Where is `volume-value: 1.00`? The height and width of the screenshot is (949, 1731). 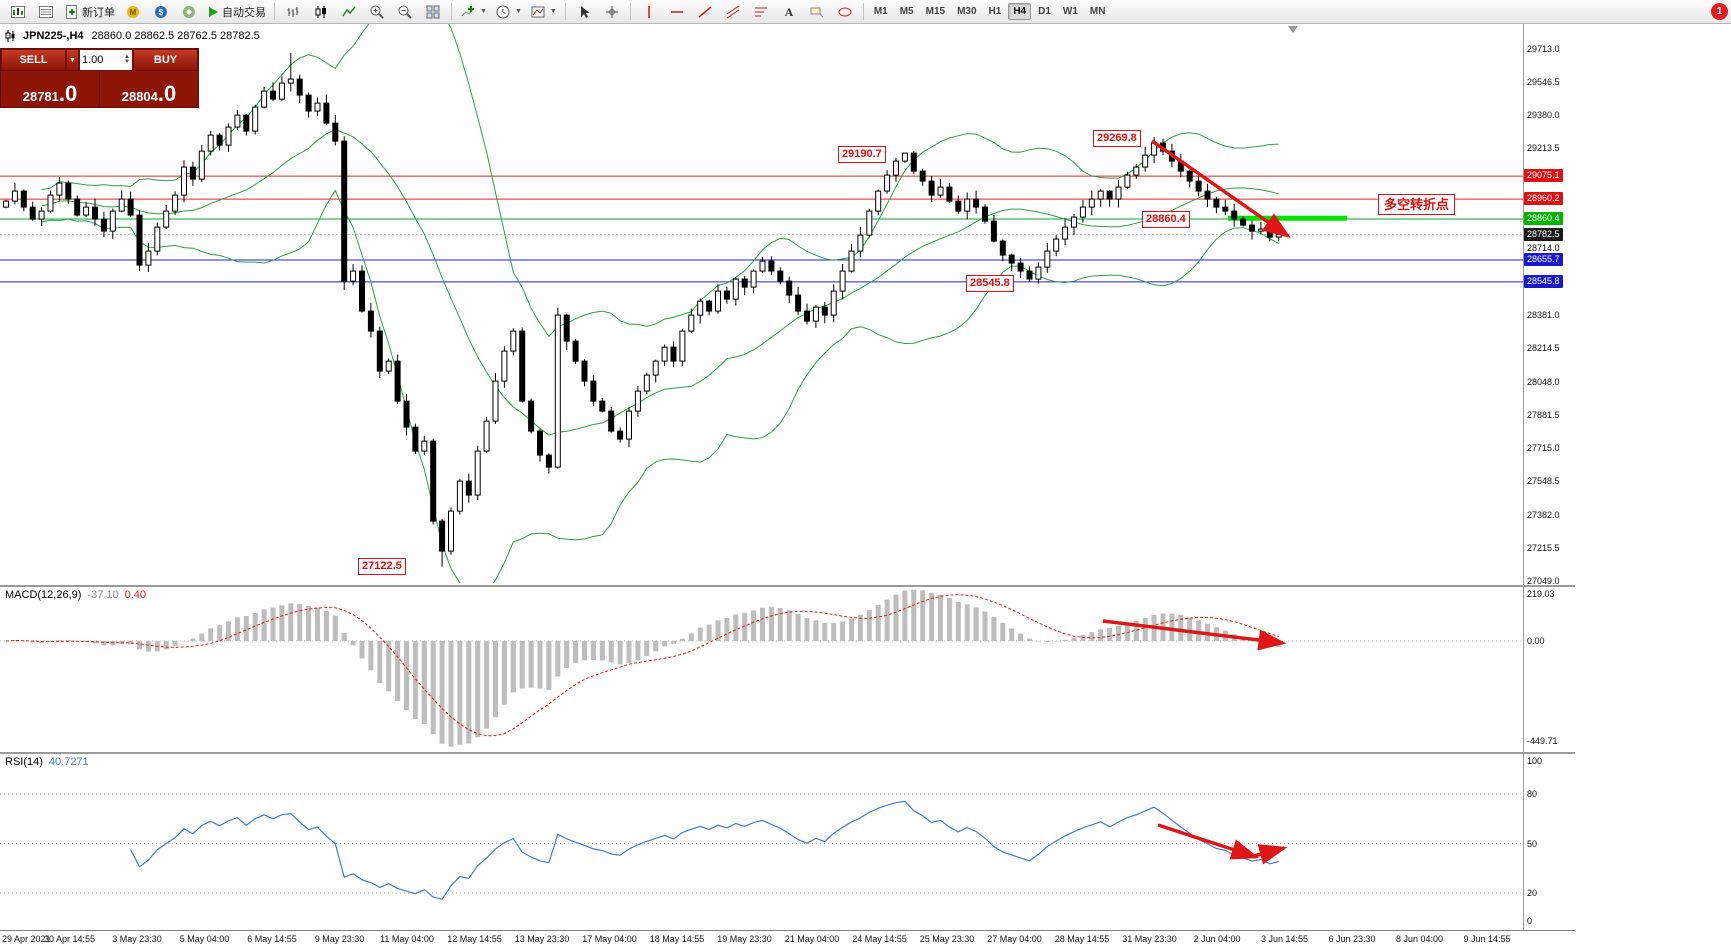 volume-value: 1.00 is located at coordinates (93, 60).